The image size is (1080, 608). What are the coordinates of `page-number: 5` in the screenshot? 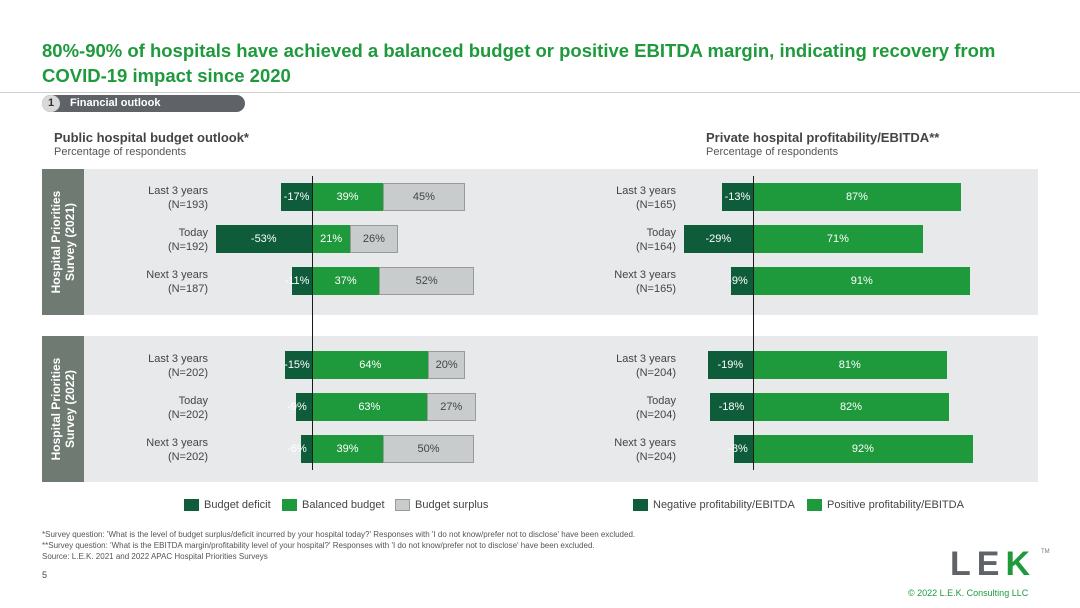 It's located at (45, 575).